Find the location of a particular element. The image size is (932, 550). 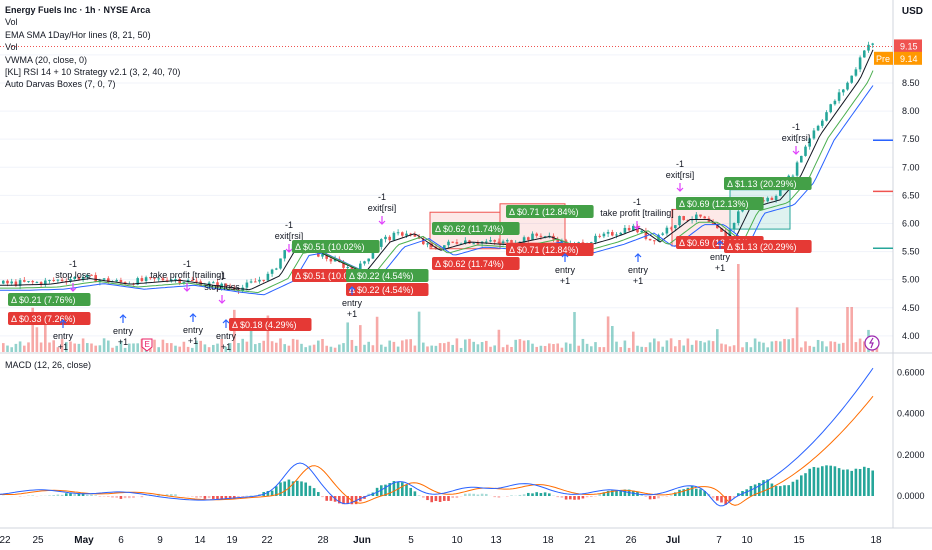

pl-label-bg is located at coordinates (49, 318).